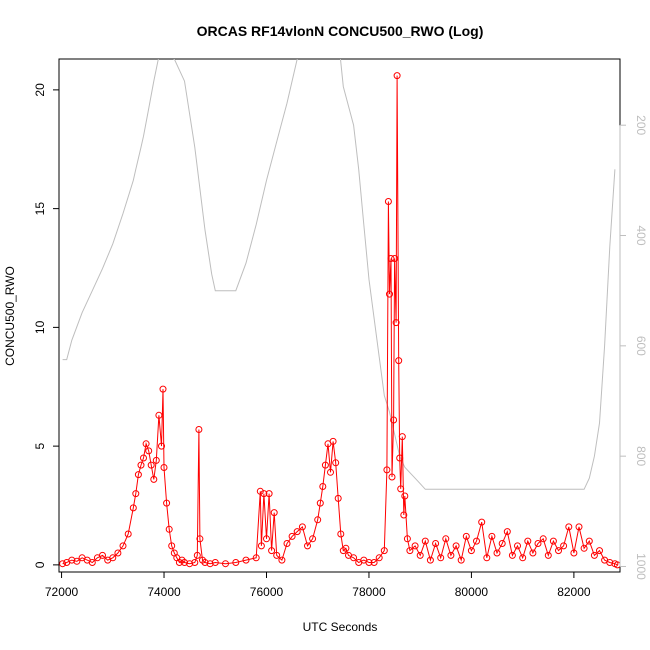 The image size is (650, 650). Describe the element at coordinates (472, 592) in the screenshot. I see `x-tick-label: 80000` at that location.